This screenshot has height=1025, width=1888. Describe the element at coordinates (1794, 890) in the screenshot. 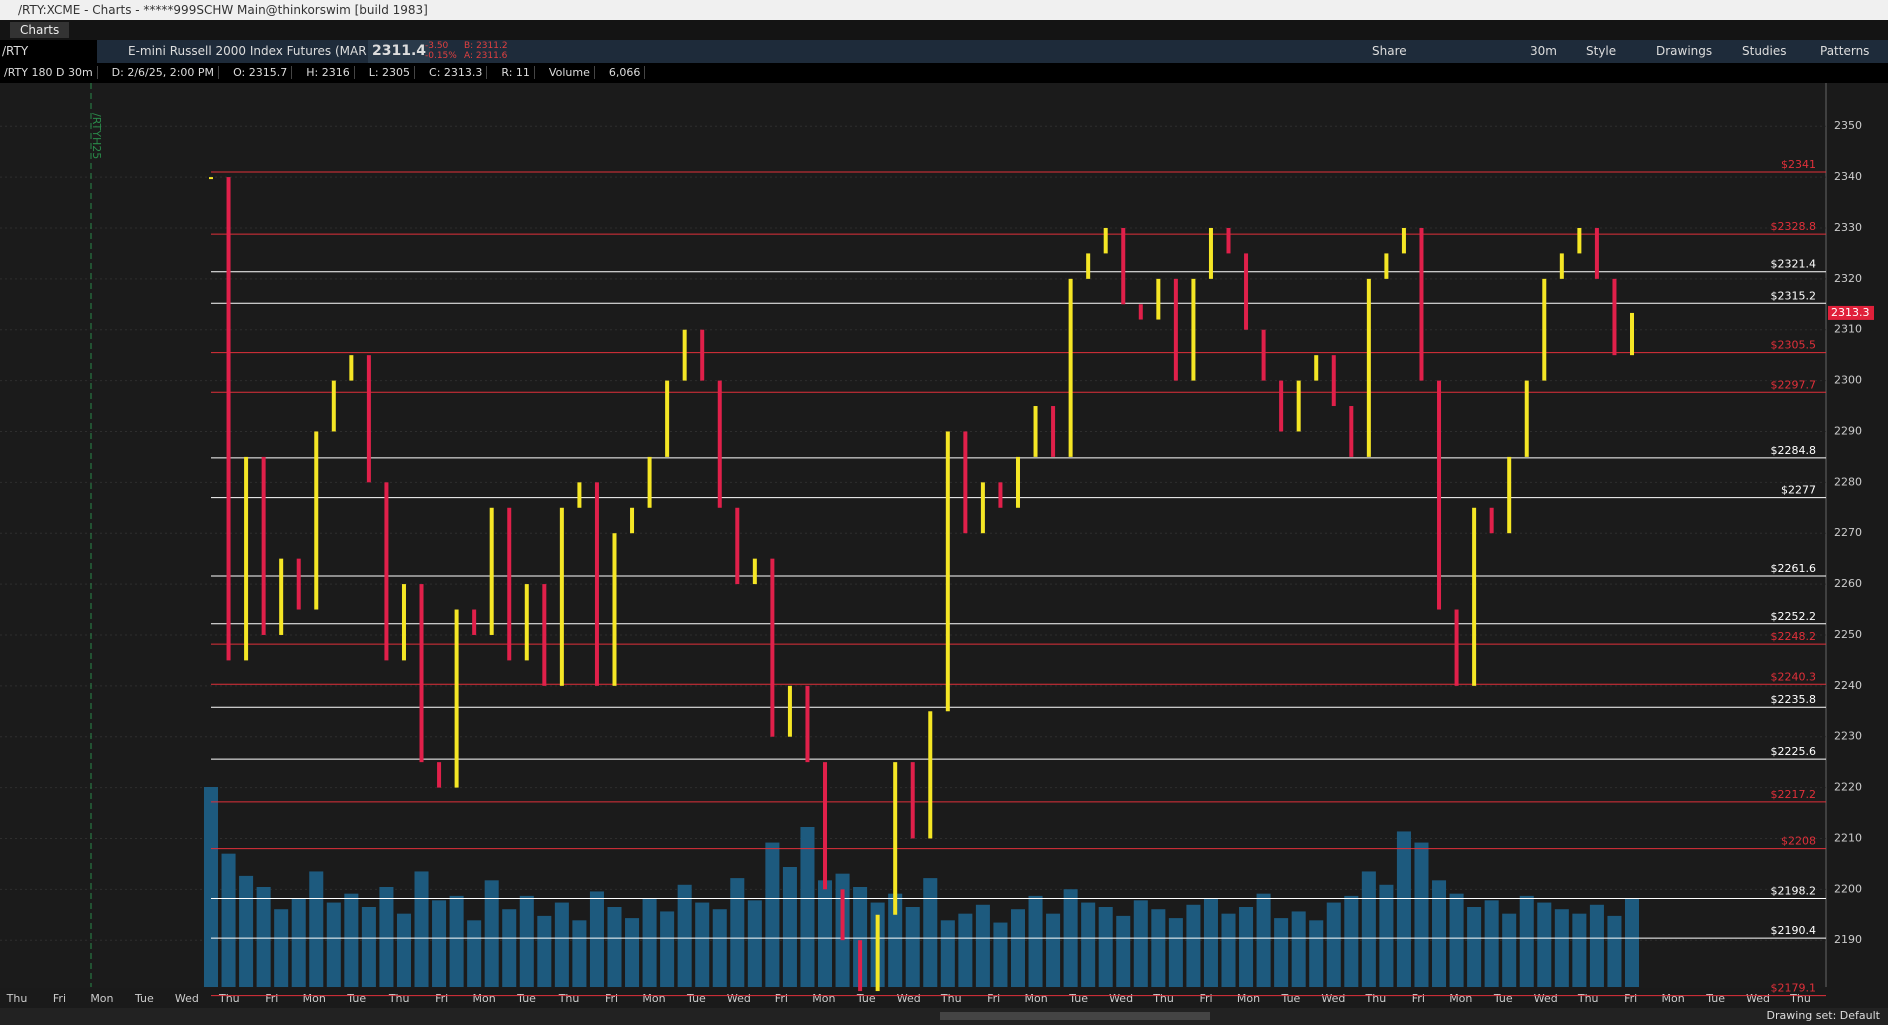

I see `level-label: $2198.2` at that location.